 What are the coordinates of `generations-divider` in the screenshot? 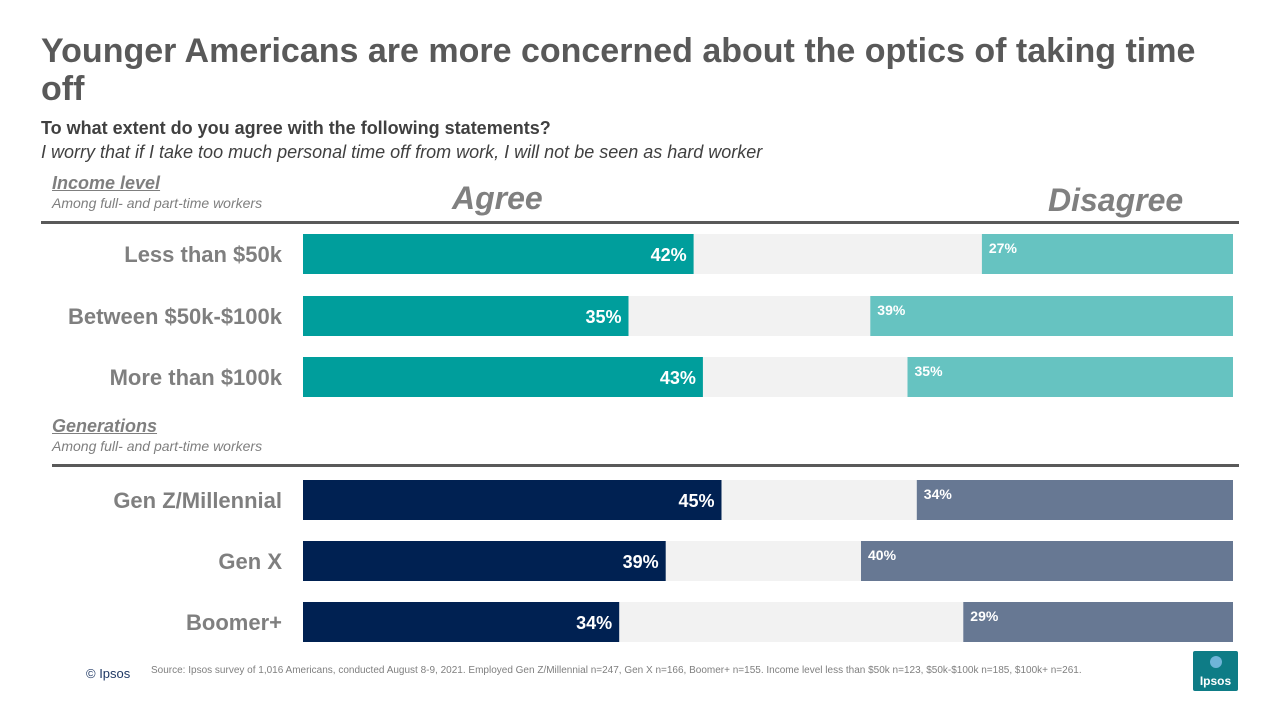 It's located at (645, 465).